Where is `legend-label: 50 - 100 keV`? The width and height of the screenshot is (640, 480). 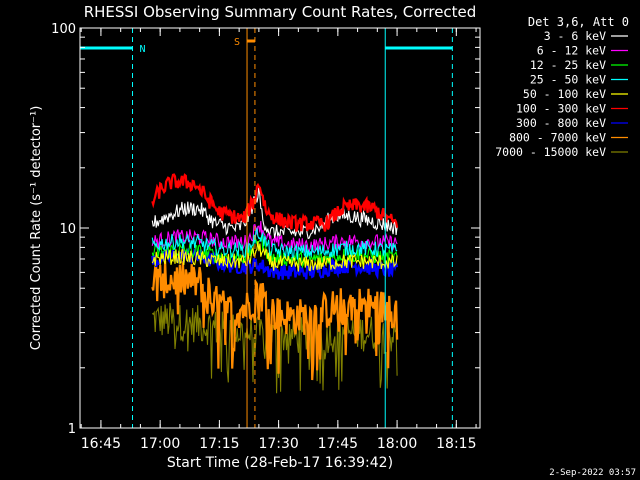 legend-label: 50 - 100 keV is located at coordinates (564, 94).